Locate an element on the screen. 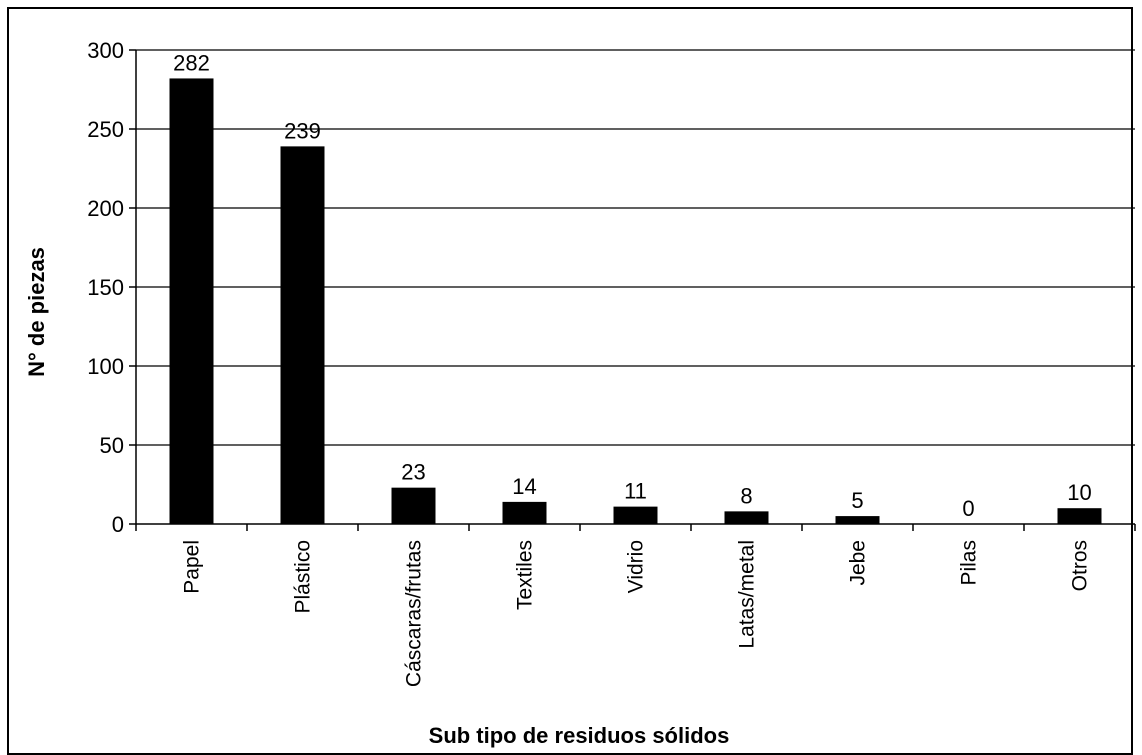 The height and width of the screenshot is (755, 1142). y-tick-label: 200 is located at coordinates (105, 208).